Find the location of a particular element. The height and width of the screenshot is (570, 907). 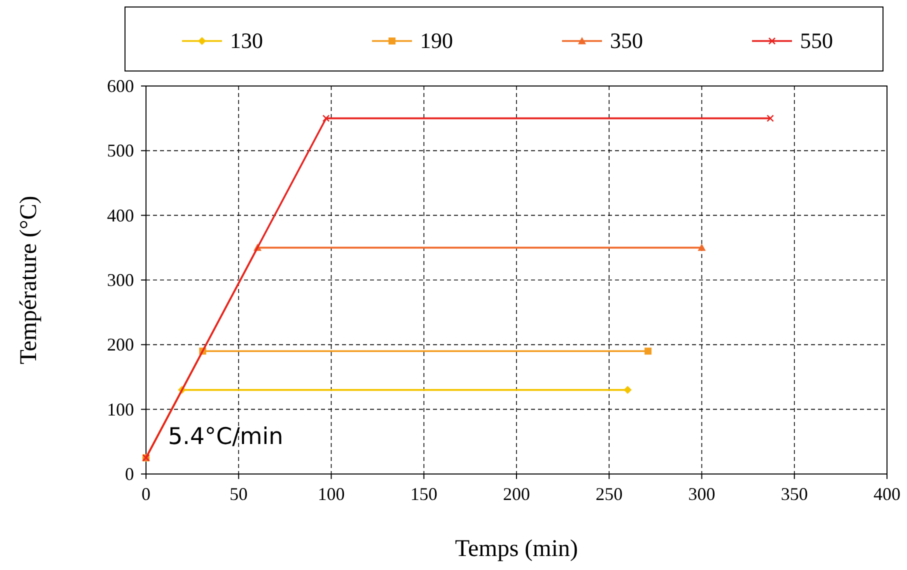

x-tick-label: 250 is located at coordinates (609, 494).